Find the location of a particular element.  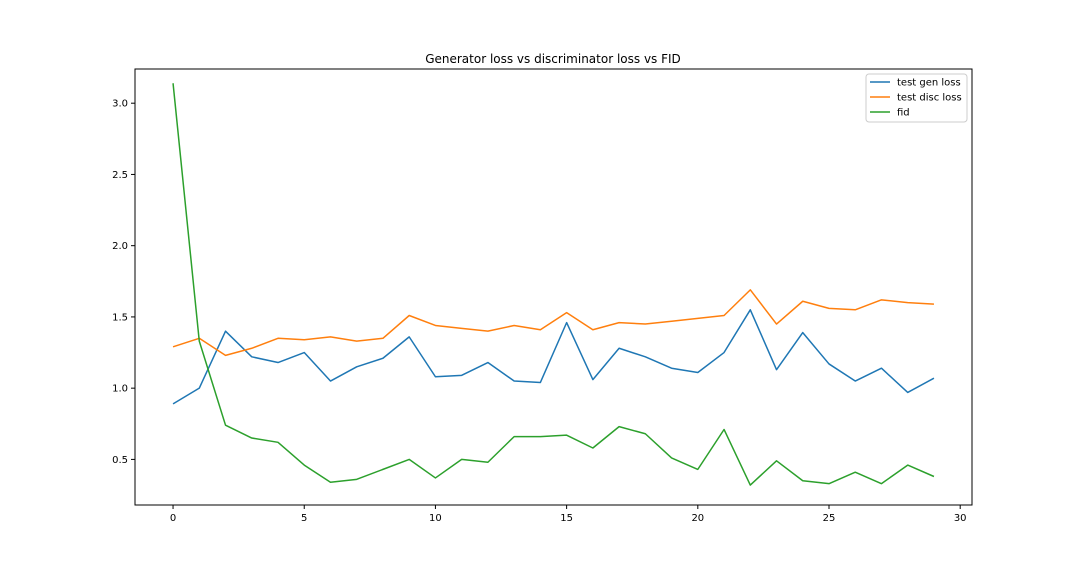

x-tick-label: 10 is located at coordinates (435, 518).